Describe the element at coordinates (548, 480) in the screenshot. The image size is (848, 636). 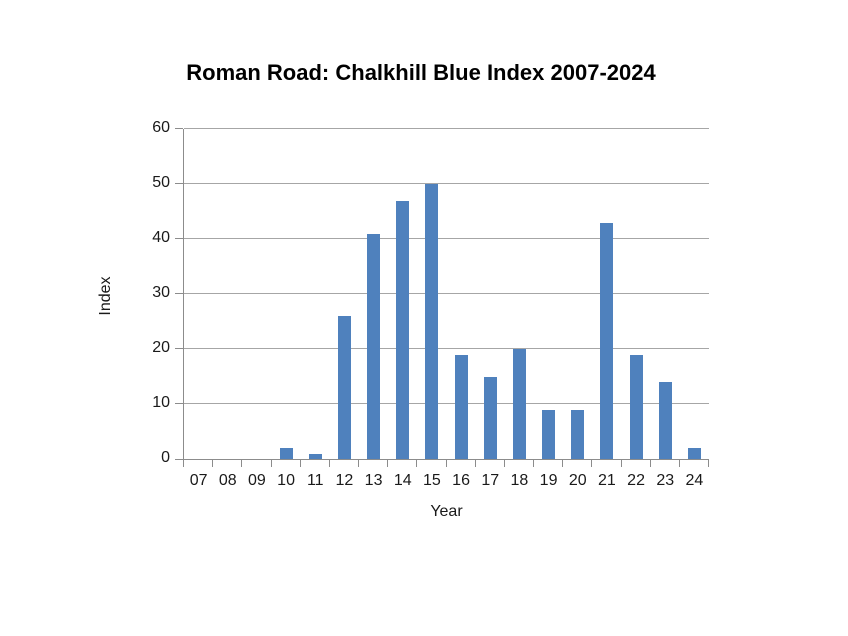
I see `x-tick-label-19: 19` at that location.